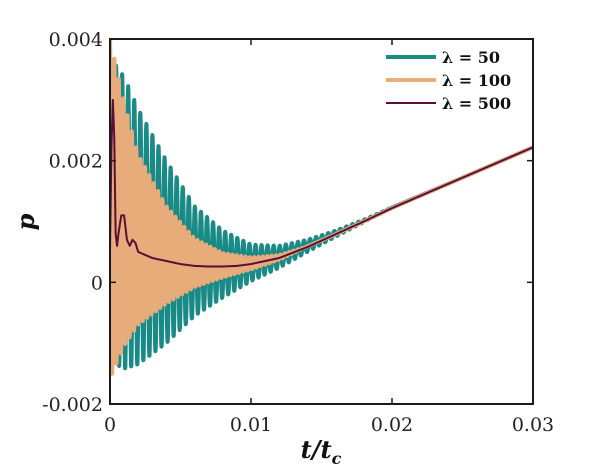 The image size is (589, 471). I want to click on legend-label-2: λ = 500, so click(476, 103).